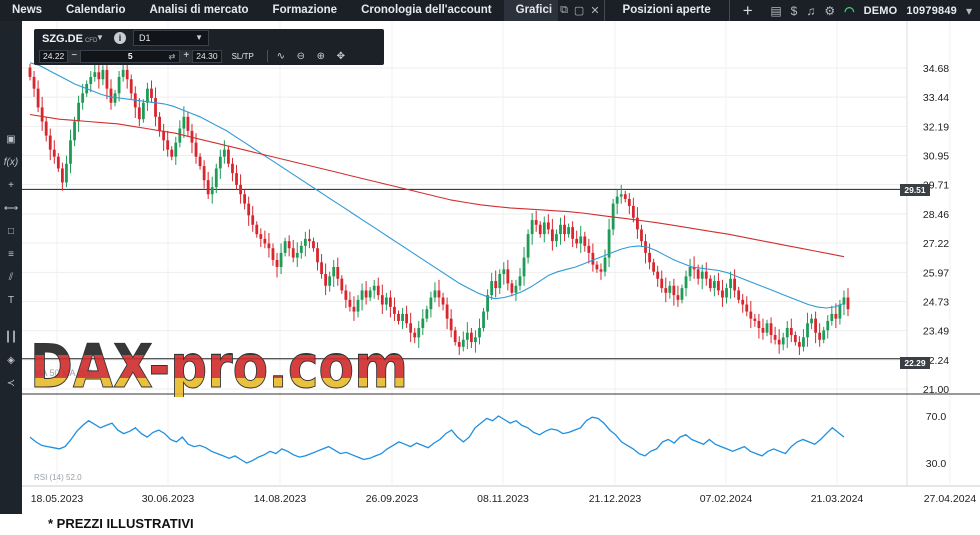  I want to click on text-tool-icon: T, so click(11, 300).